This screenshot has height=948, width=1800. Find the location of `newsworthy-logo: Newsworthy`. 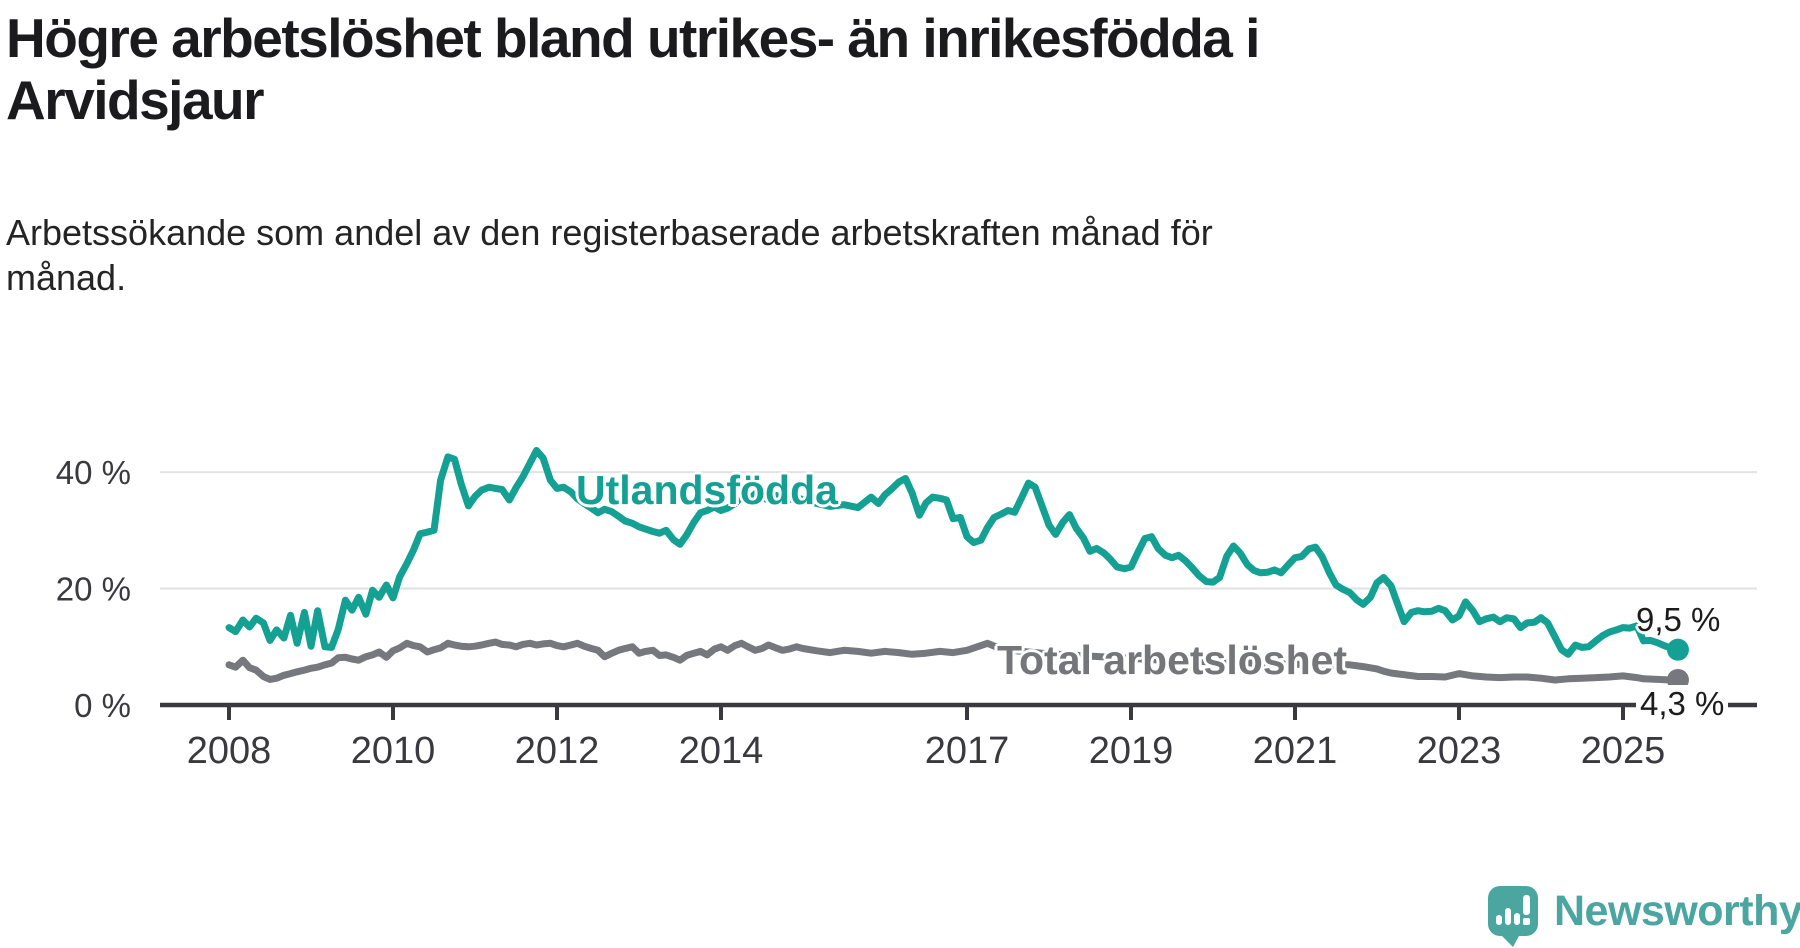

newsworthy-logo: Newsworthy is located at coordinates (1644, 916).